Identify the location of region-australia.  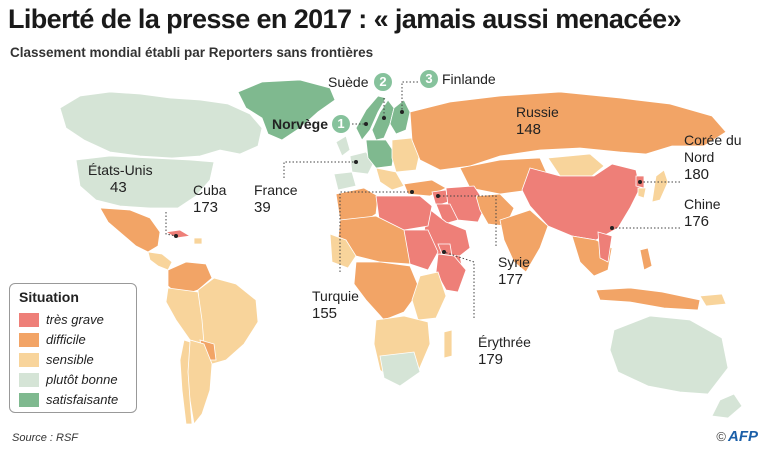
(669, 355).